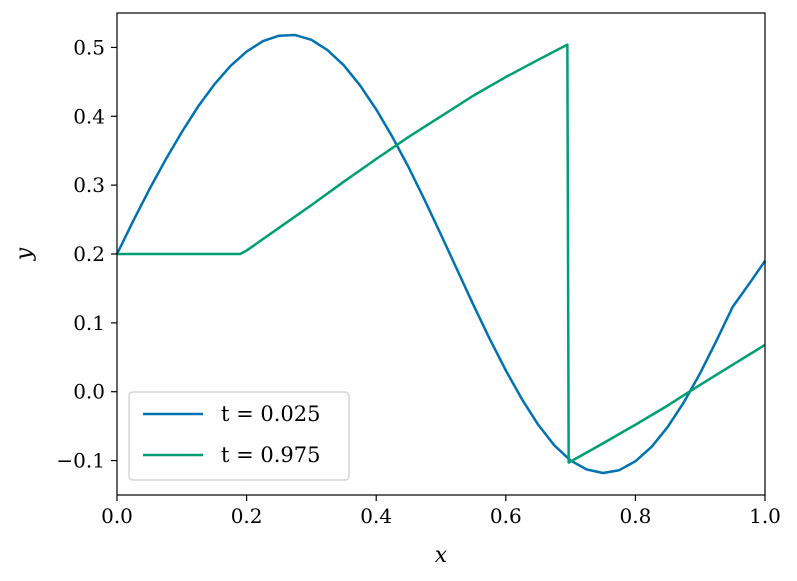  What do you see at coordinates (441, 511) in the screenshot?
I see `x-axis: 0.0 0.2 0.4 0.6 0.8 1.0` at bounding box center [441, 511].